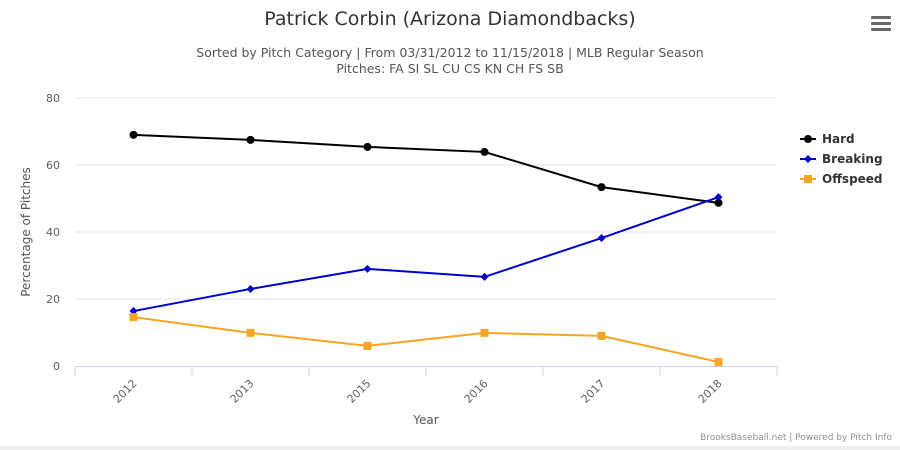 The height and width of the screenshot is (450, 900). Describe the element at coordinates (26, 232) in the screenshot. I see `y-axis-label: Percentage of Pitches` at that location.